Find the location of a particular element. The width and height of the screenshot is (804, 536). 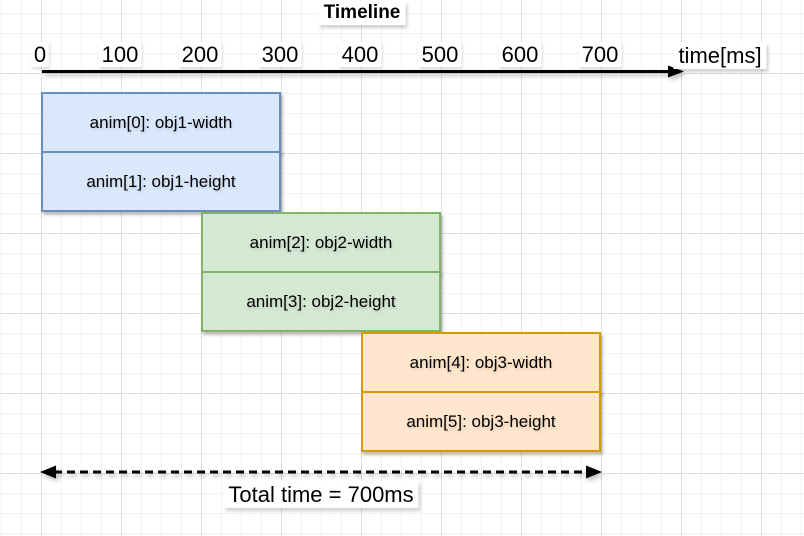

total-time-arrow is located at coordinates (321, 472).